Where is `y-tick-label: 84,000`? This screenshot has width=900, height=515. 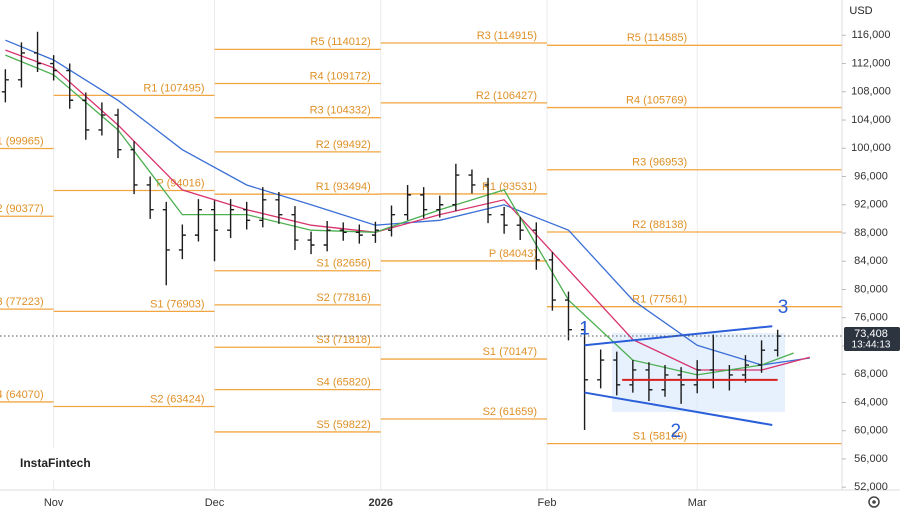 y-tick-label: 84,000 is located at coordinates (871, 261).